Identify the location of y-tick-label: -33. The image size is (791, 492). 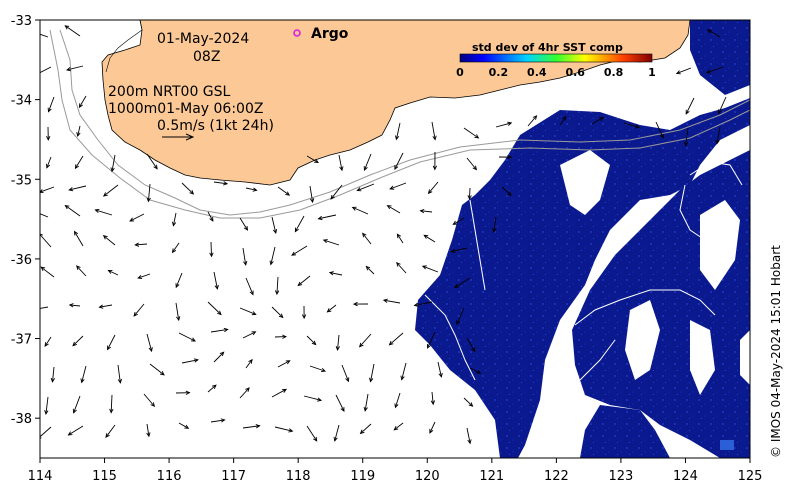
(21, 21).